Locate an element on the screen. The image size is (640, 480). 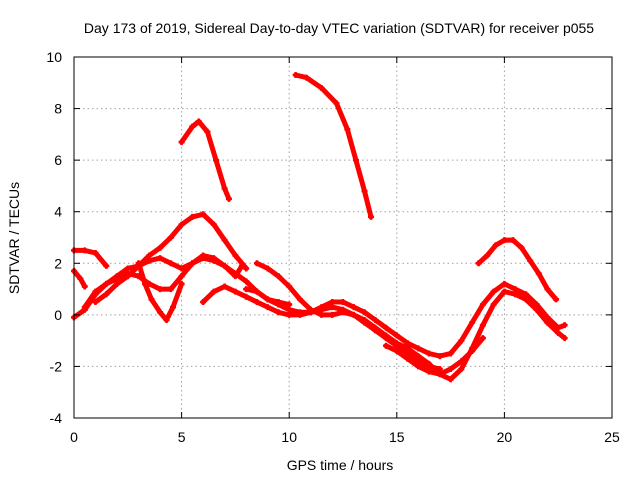
y-tick-label: 6 is located at coordinates (58, 160).